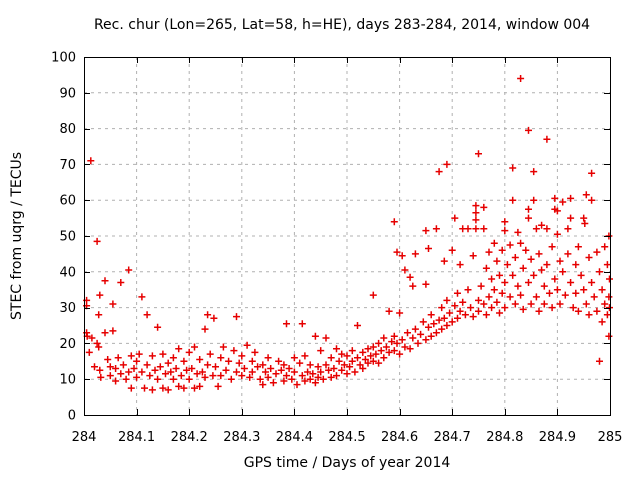 Image resolution: width=640 pixels, height=480 pixels. What do you see at coordinates (136, 437) in the screenshot?
I see `x-tick-label: 284.1` at bounding box center [136, 437].